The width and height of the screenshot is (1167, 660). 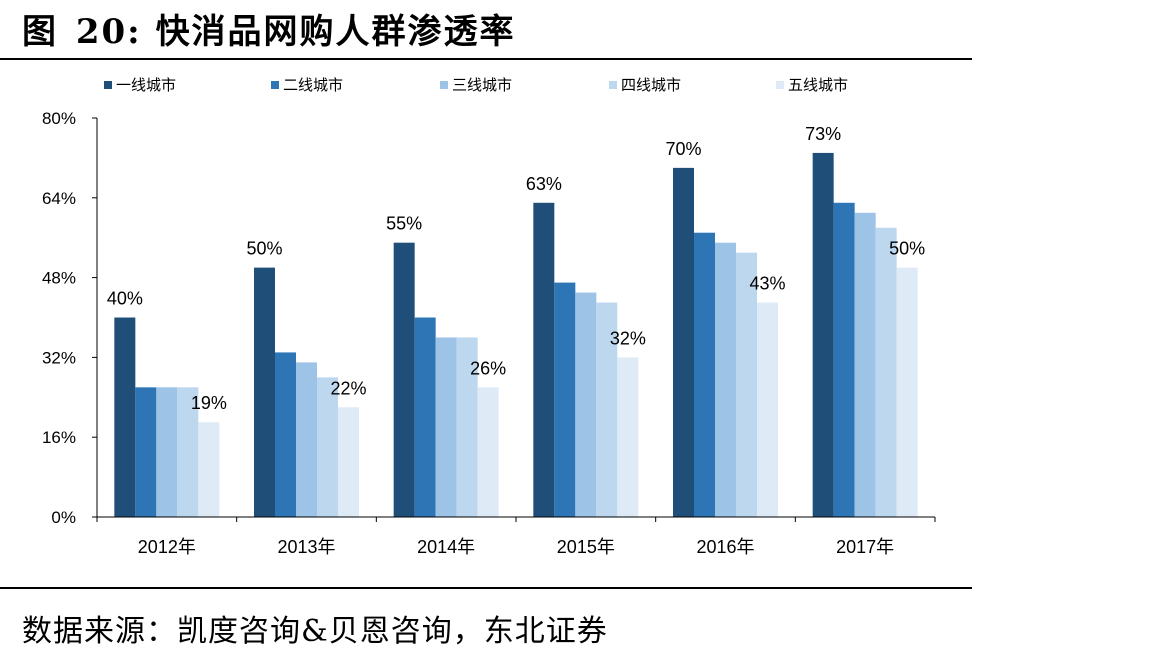 I want to click on x-tick-label: 2016年, so click(x=725, y=547).